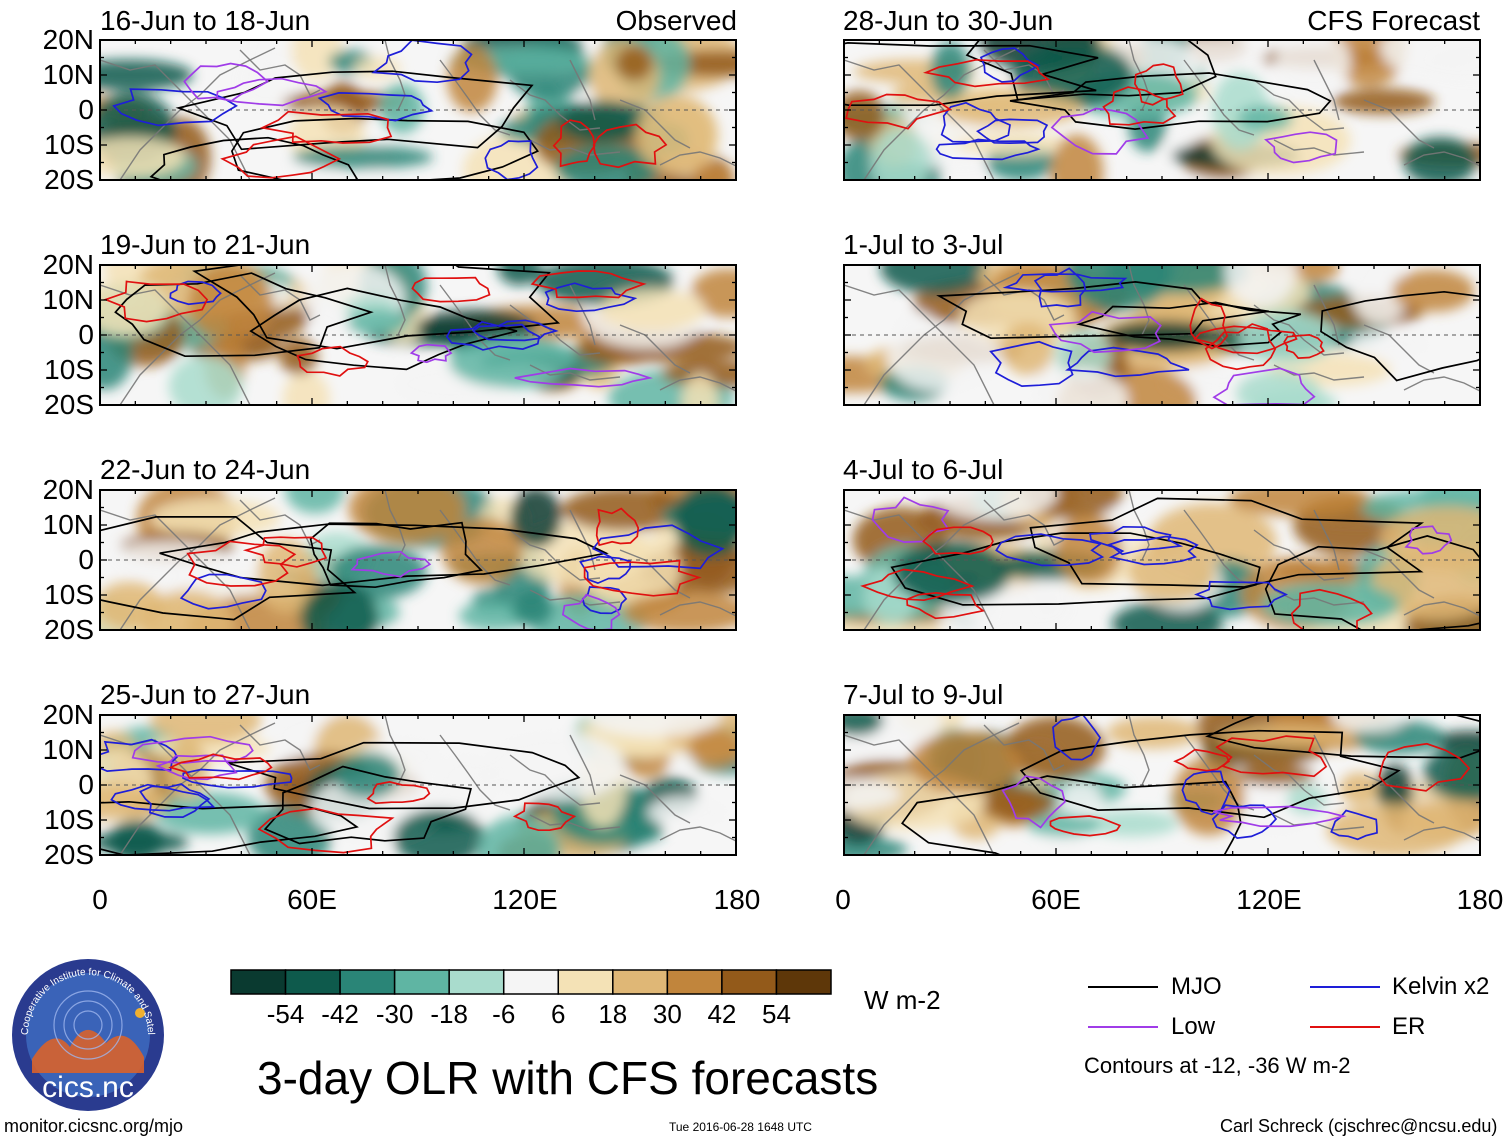 Image resolution: width=1510 pixels, height=1142 pixels. I want to click on colorbar-label-6: 6, so click(558, 1014).